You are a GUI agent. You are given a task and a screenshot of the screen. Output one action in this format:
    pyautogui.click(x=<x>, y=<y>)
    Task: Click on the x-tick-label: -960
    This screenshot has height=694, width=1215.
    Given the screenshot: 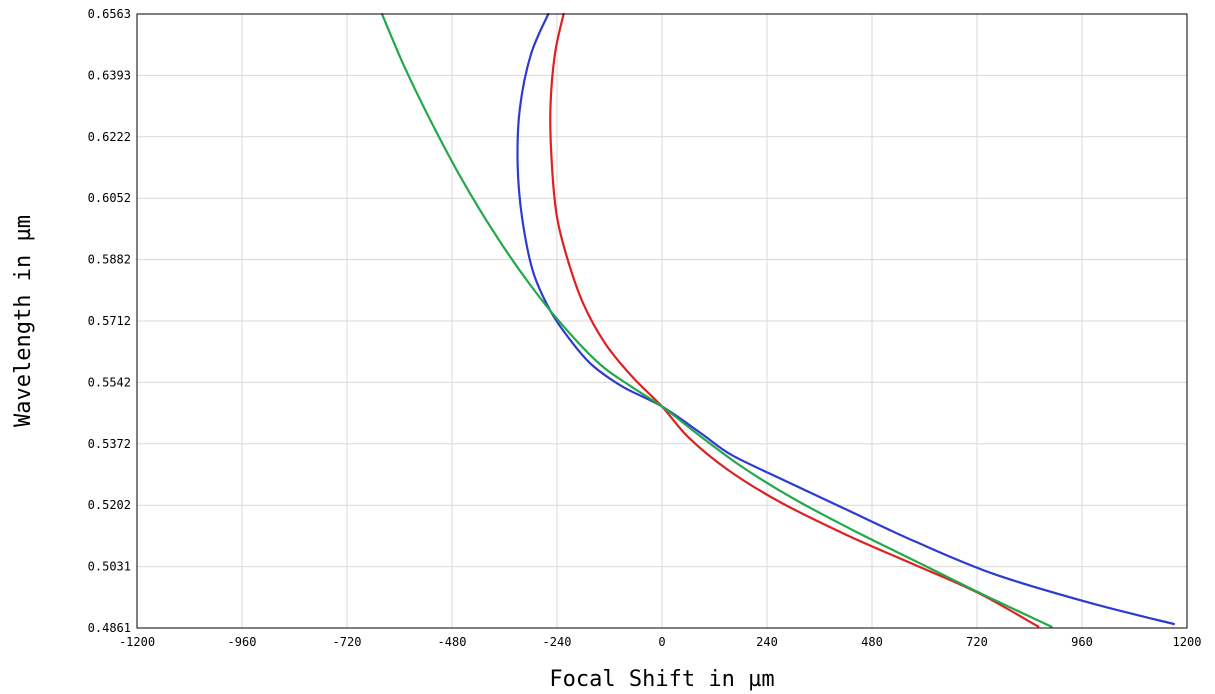 What is the action you would take?
    pyautogui.click(x=242, y=642)
    